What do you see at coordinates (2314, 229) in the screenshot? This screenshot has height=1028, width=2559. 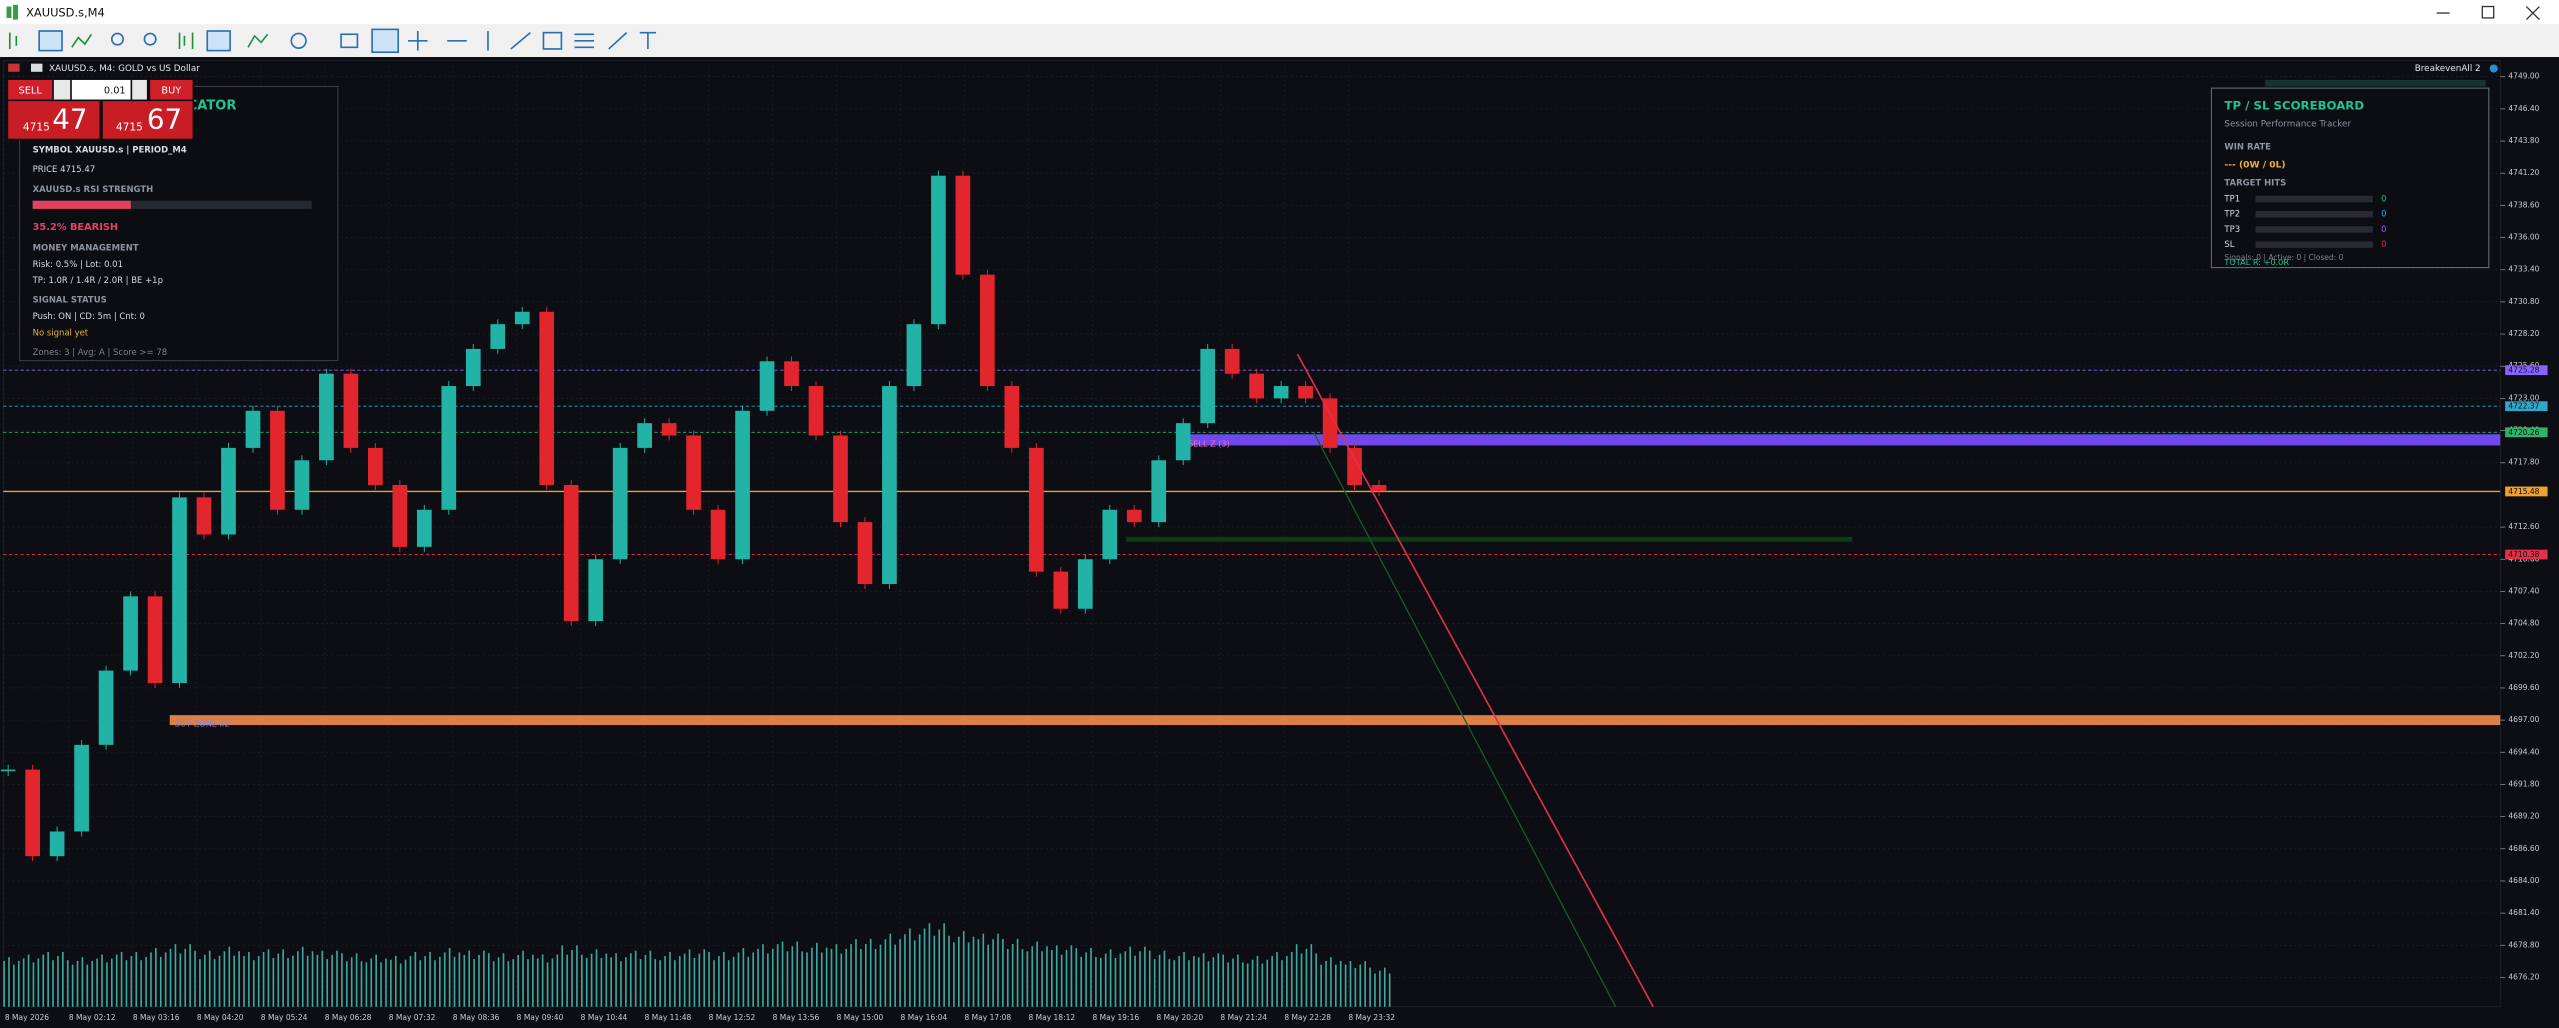 I see `score-track` at bounding box center [2314, 229].